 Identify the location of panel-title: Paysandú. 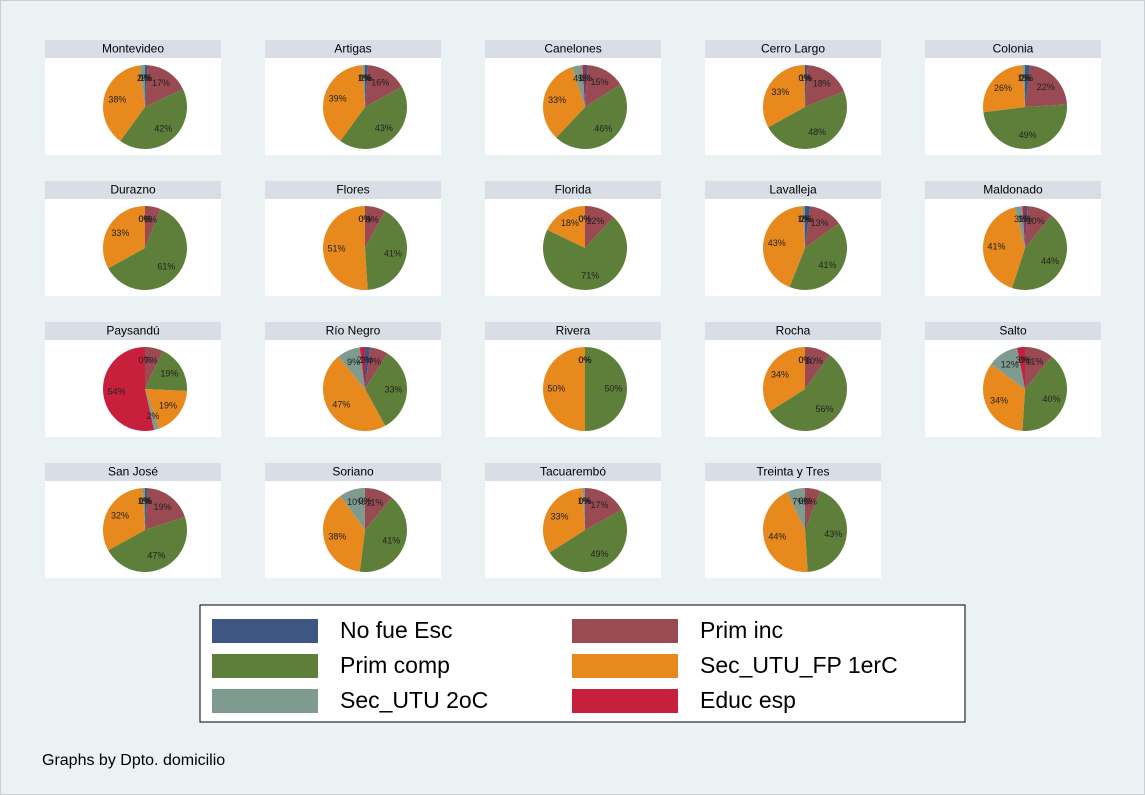
(132, 331).